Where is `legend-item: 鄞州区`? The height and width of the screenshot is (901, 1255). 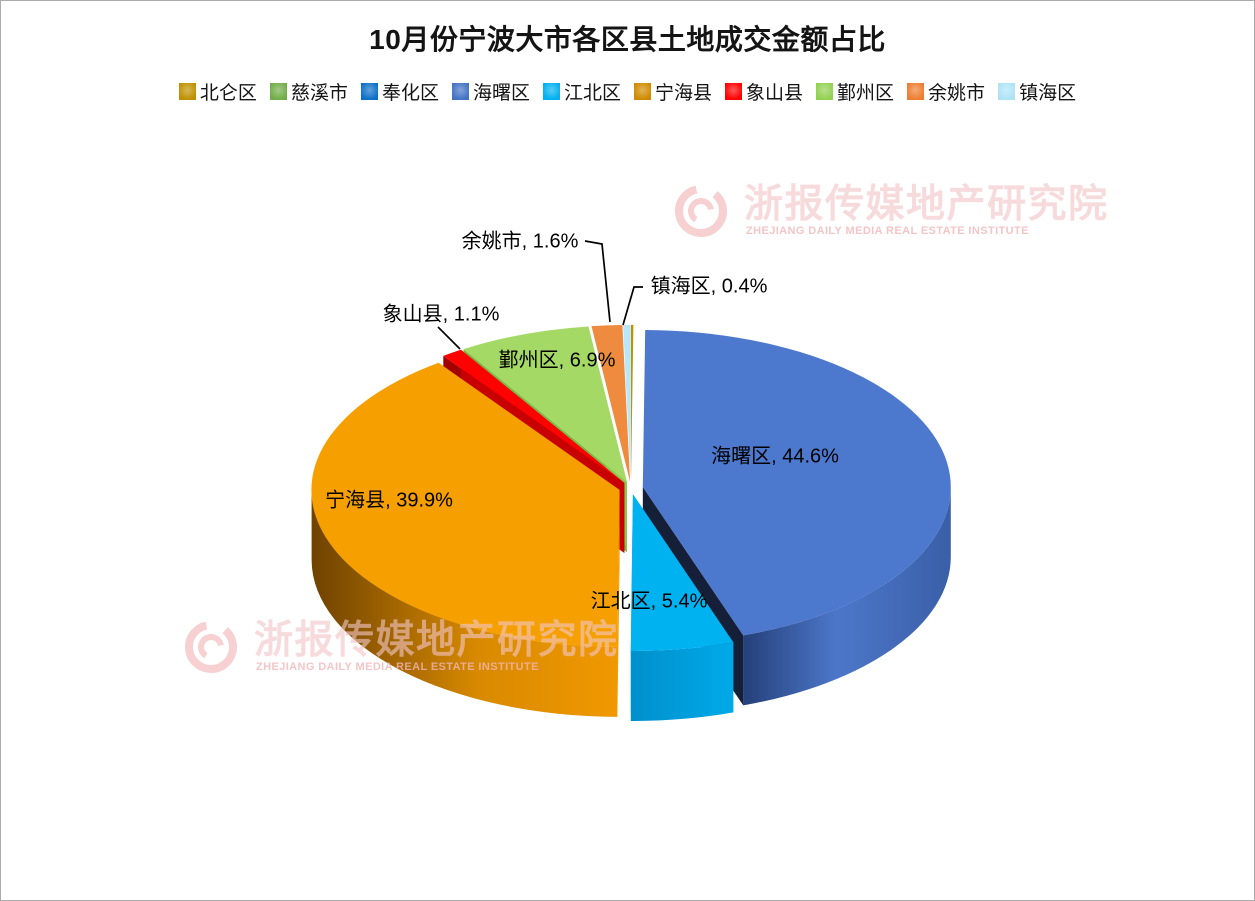
legend-item: 鄞州区 is located at coordinates (855, 91).